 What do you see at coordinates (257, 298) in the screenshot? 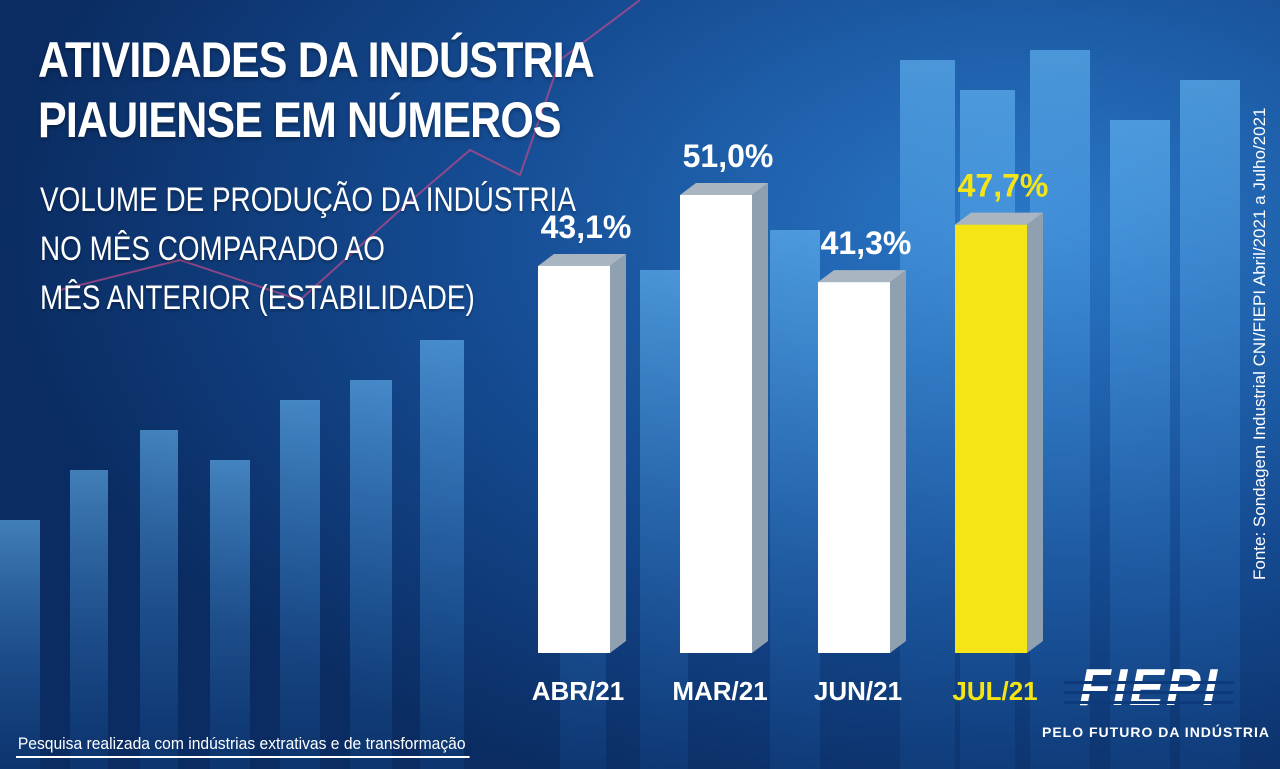
I see `subtitle-line-3: MÊS ANTERIOR (ESTABILIDADE)` at bounding box center [257, 298].